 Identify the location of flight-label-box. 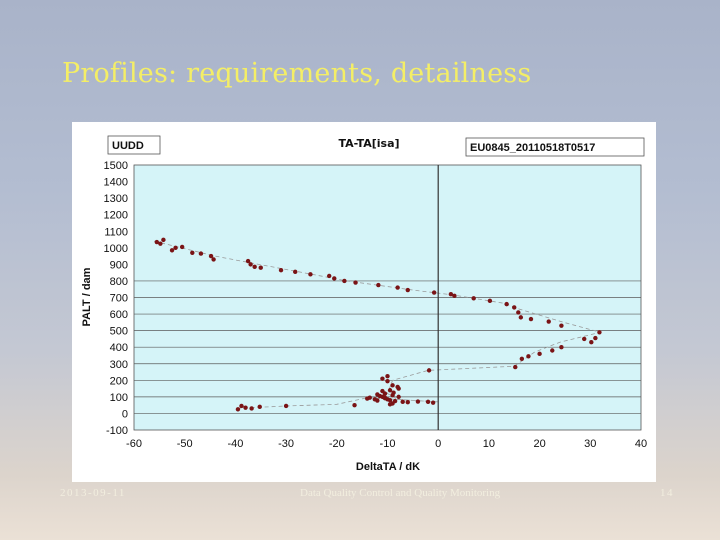
(555, 147).